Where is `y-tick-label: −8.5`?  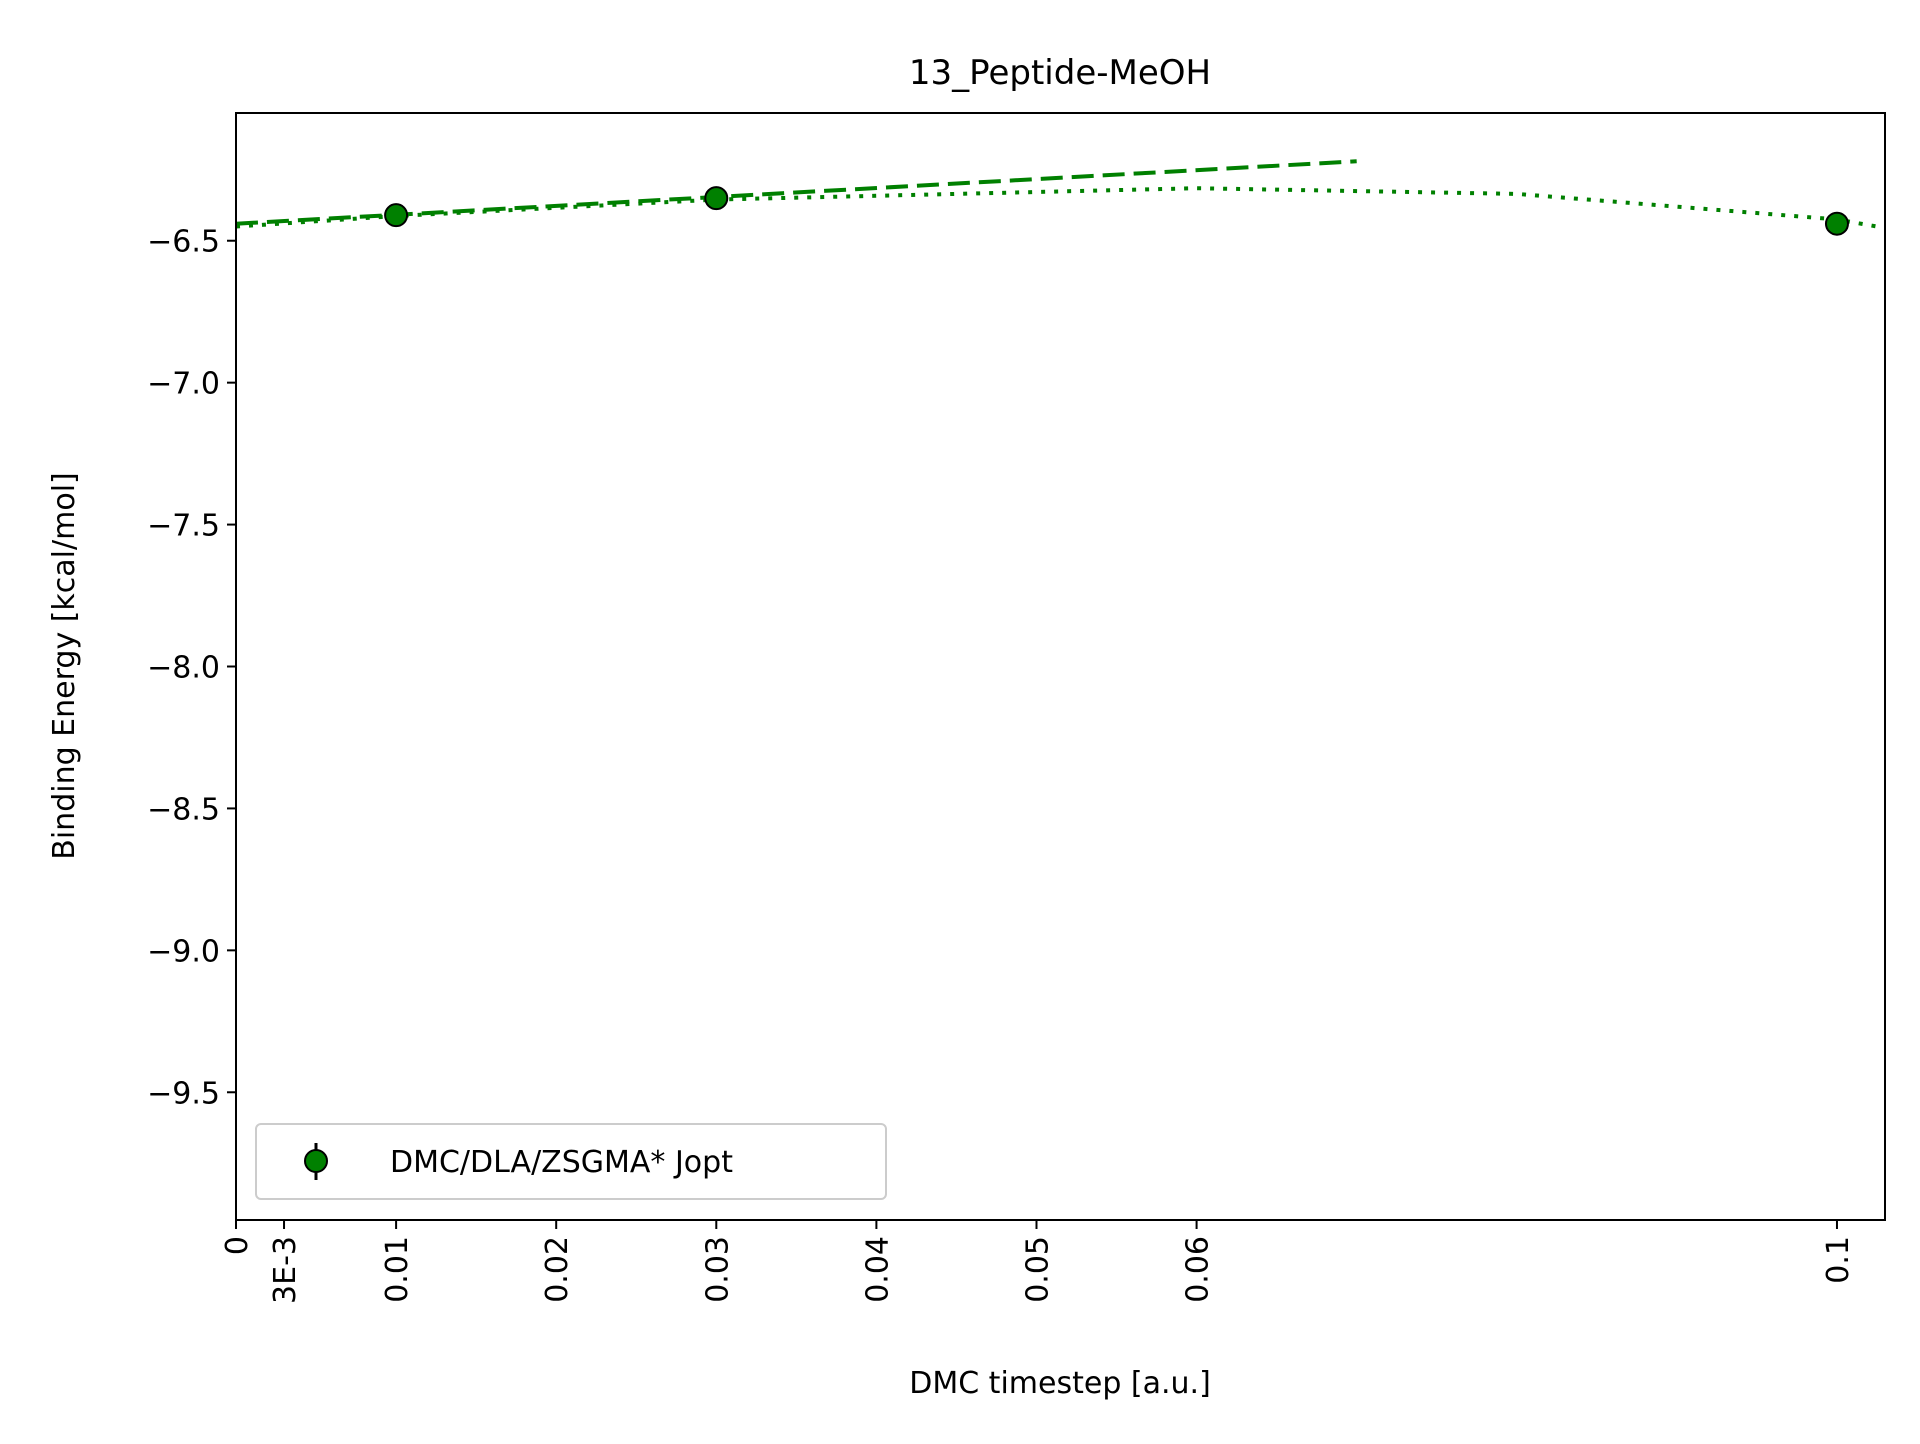
y-tick-label: −8.5 is located at coordinates (183, 809).